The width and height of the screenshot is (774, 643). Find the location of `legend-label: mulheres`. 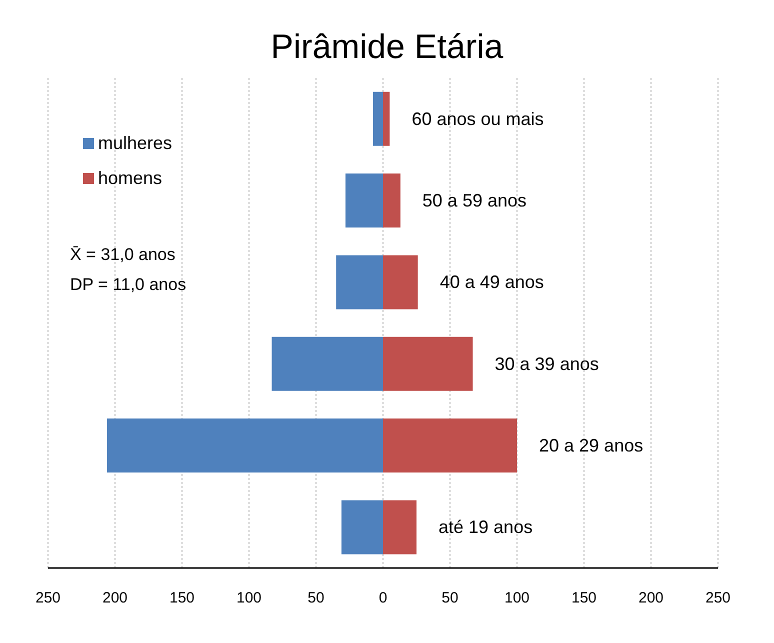

legend-label: mulheres is located at coordinates (135, 143).